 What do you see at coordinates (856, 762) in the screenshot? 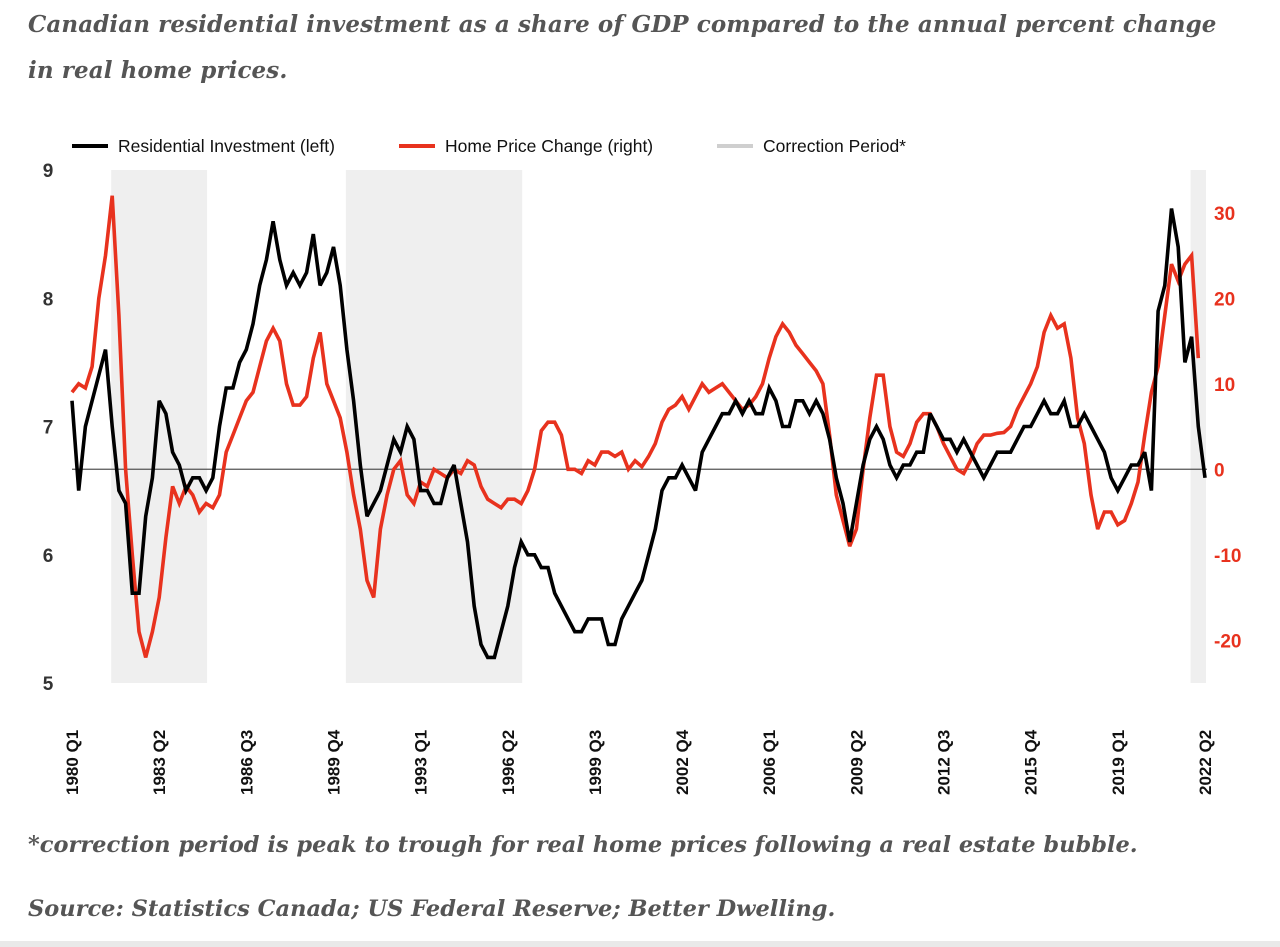
I see `x-tick-label: 2009 Q2` at bounding box center [856, 762].